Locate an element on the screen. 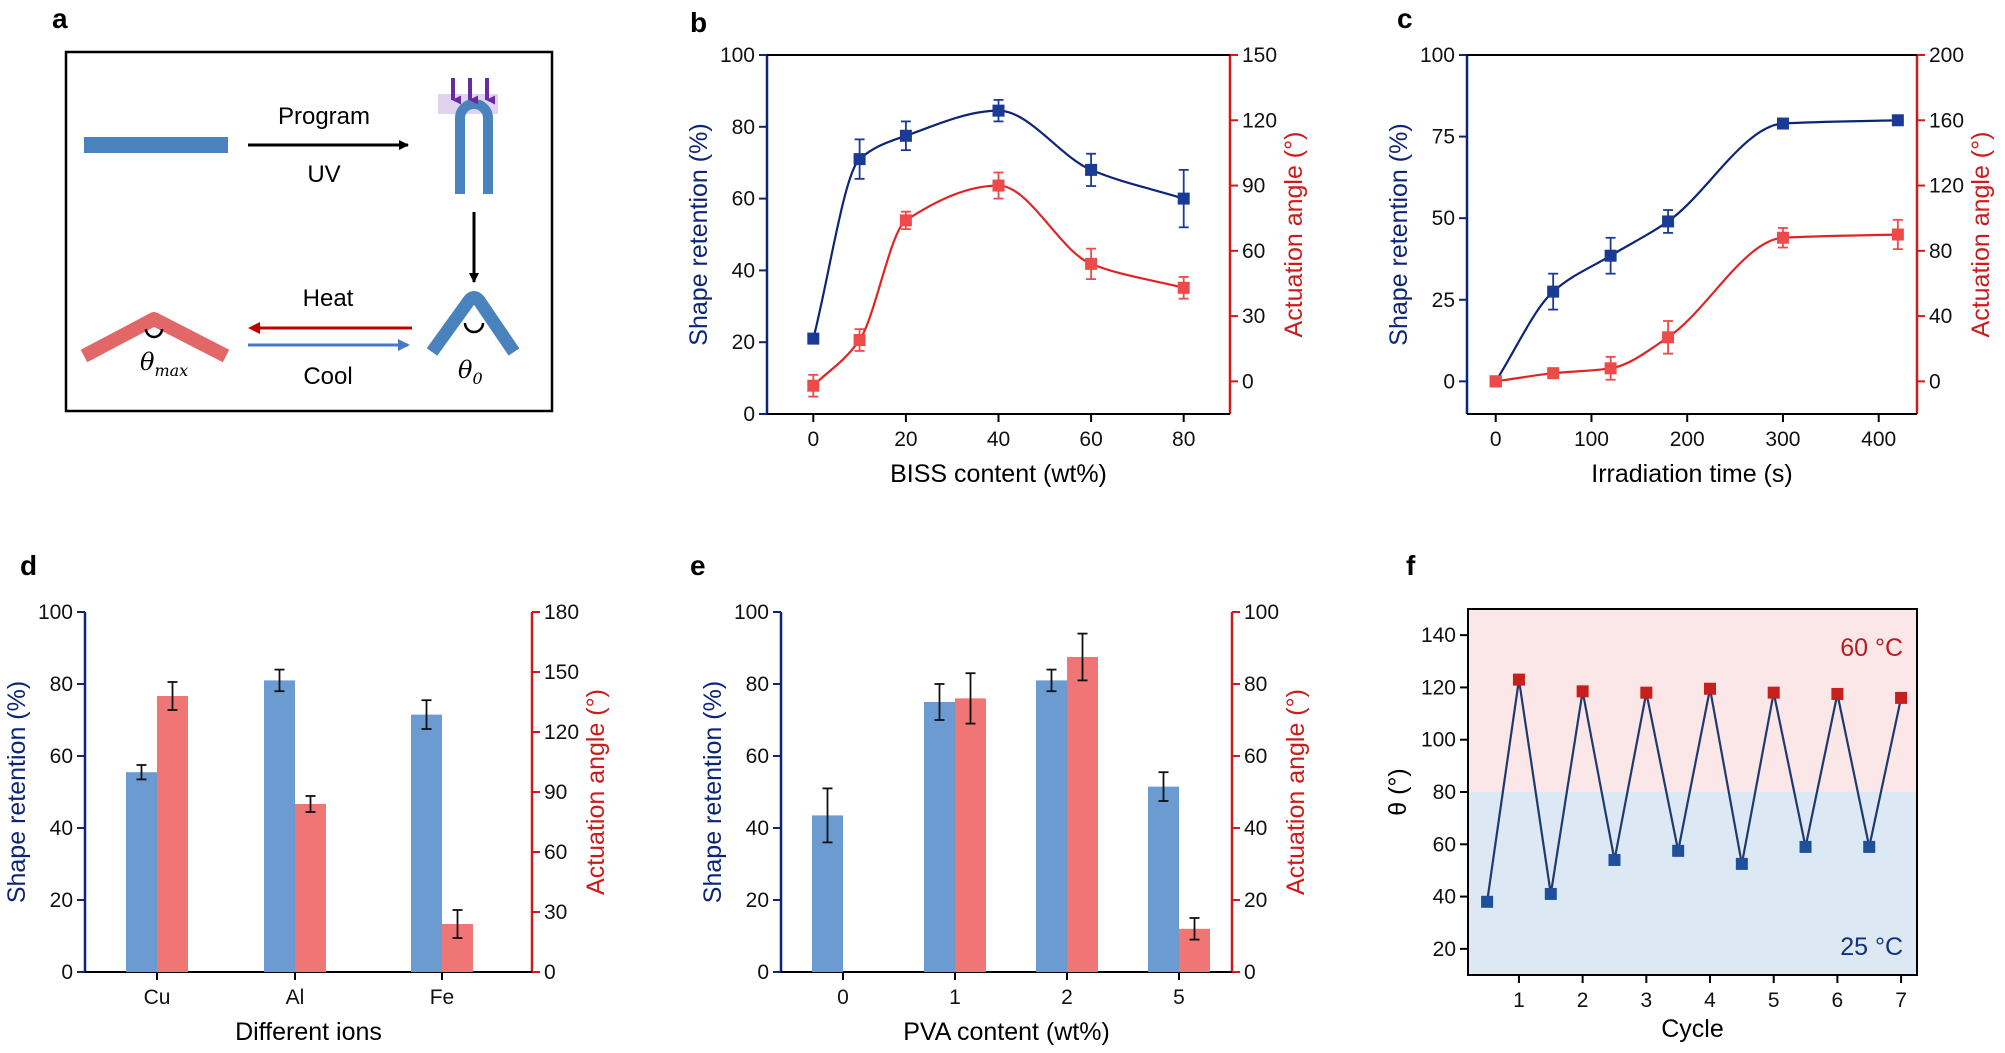 The height and width of the screenshot is (1053, 2005). right-tick-label: 80 is located at coordinates (1255, 684).